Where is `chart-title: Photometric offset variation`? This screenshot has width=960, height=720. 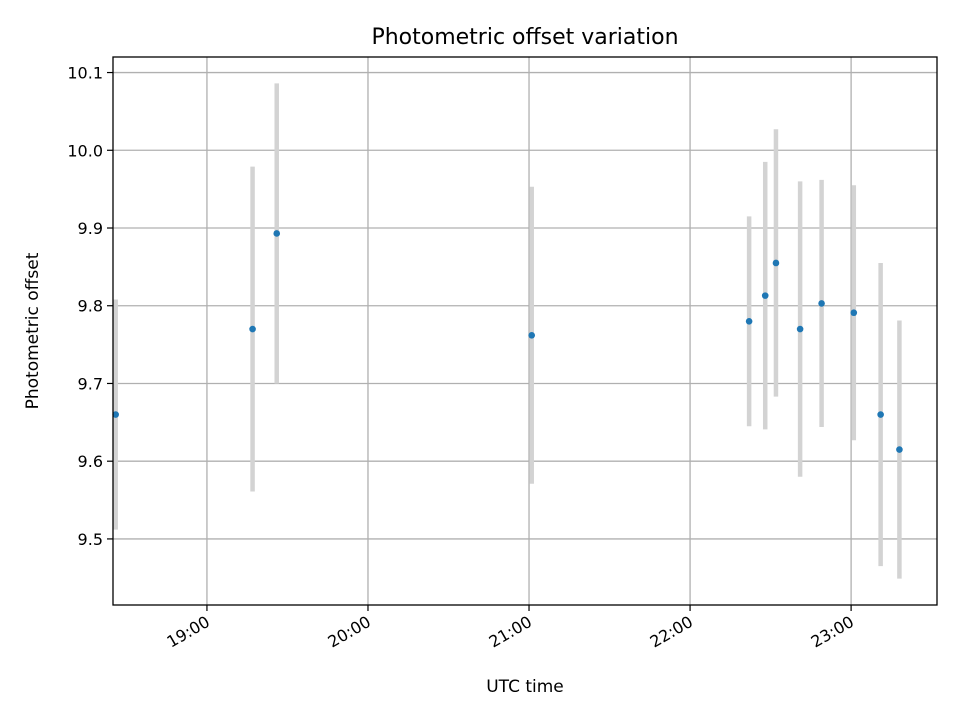 chart-title: Photometric offset variation is located at coordinates (524, 37).